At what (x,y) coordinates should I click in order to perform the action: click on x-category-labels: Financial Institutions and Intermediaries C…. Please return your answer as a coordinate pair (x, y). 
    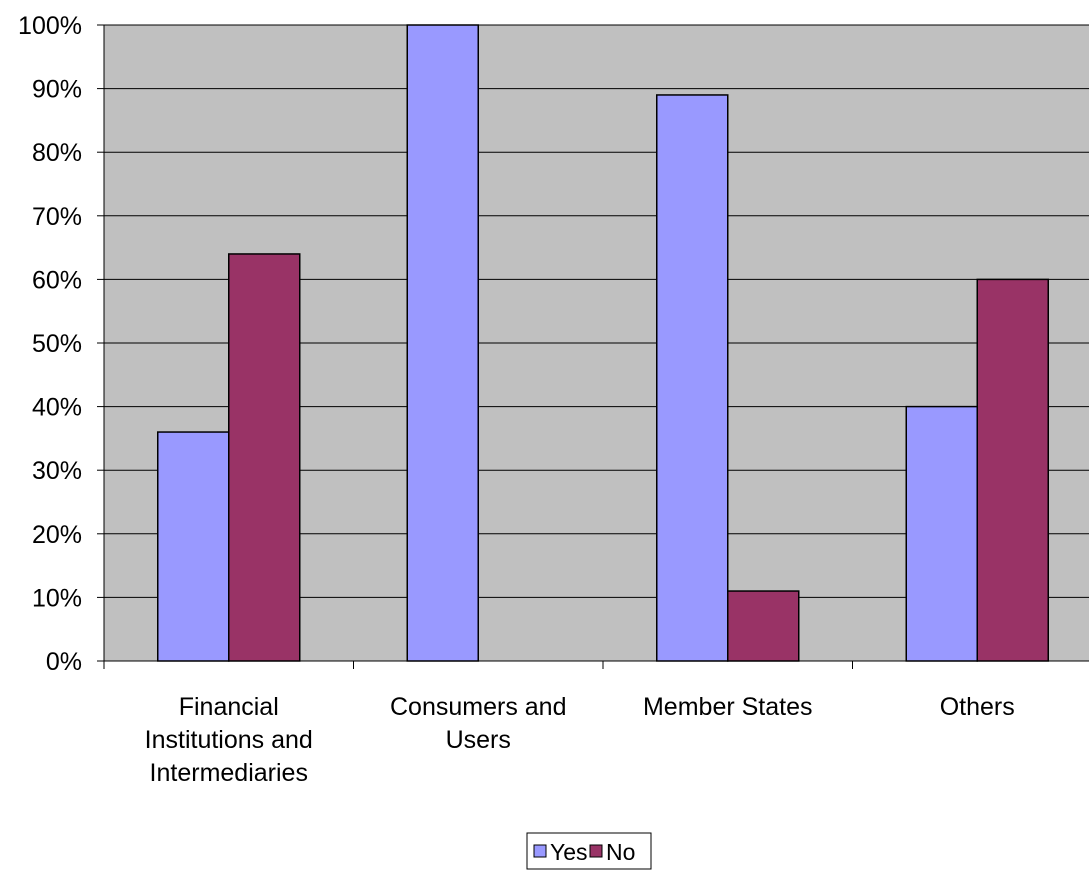
    Looking at the image, I should click on (580, 740).